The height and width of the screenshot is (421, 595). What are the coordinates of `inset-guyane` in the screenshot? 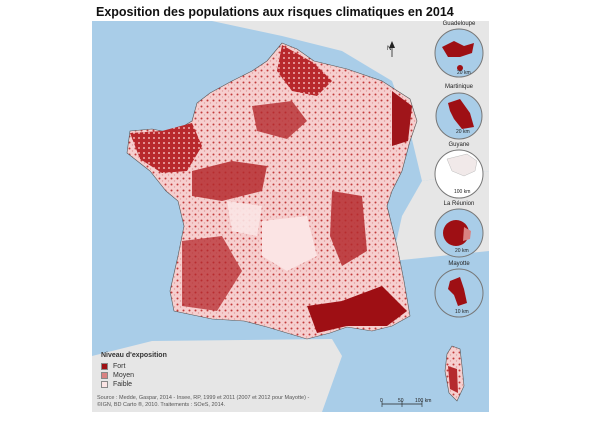 It's located at (459, 174).